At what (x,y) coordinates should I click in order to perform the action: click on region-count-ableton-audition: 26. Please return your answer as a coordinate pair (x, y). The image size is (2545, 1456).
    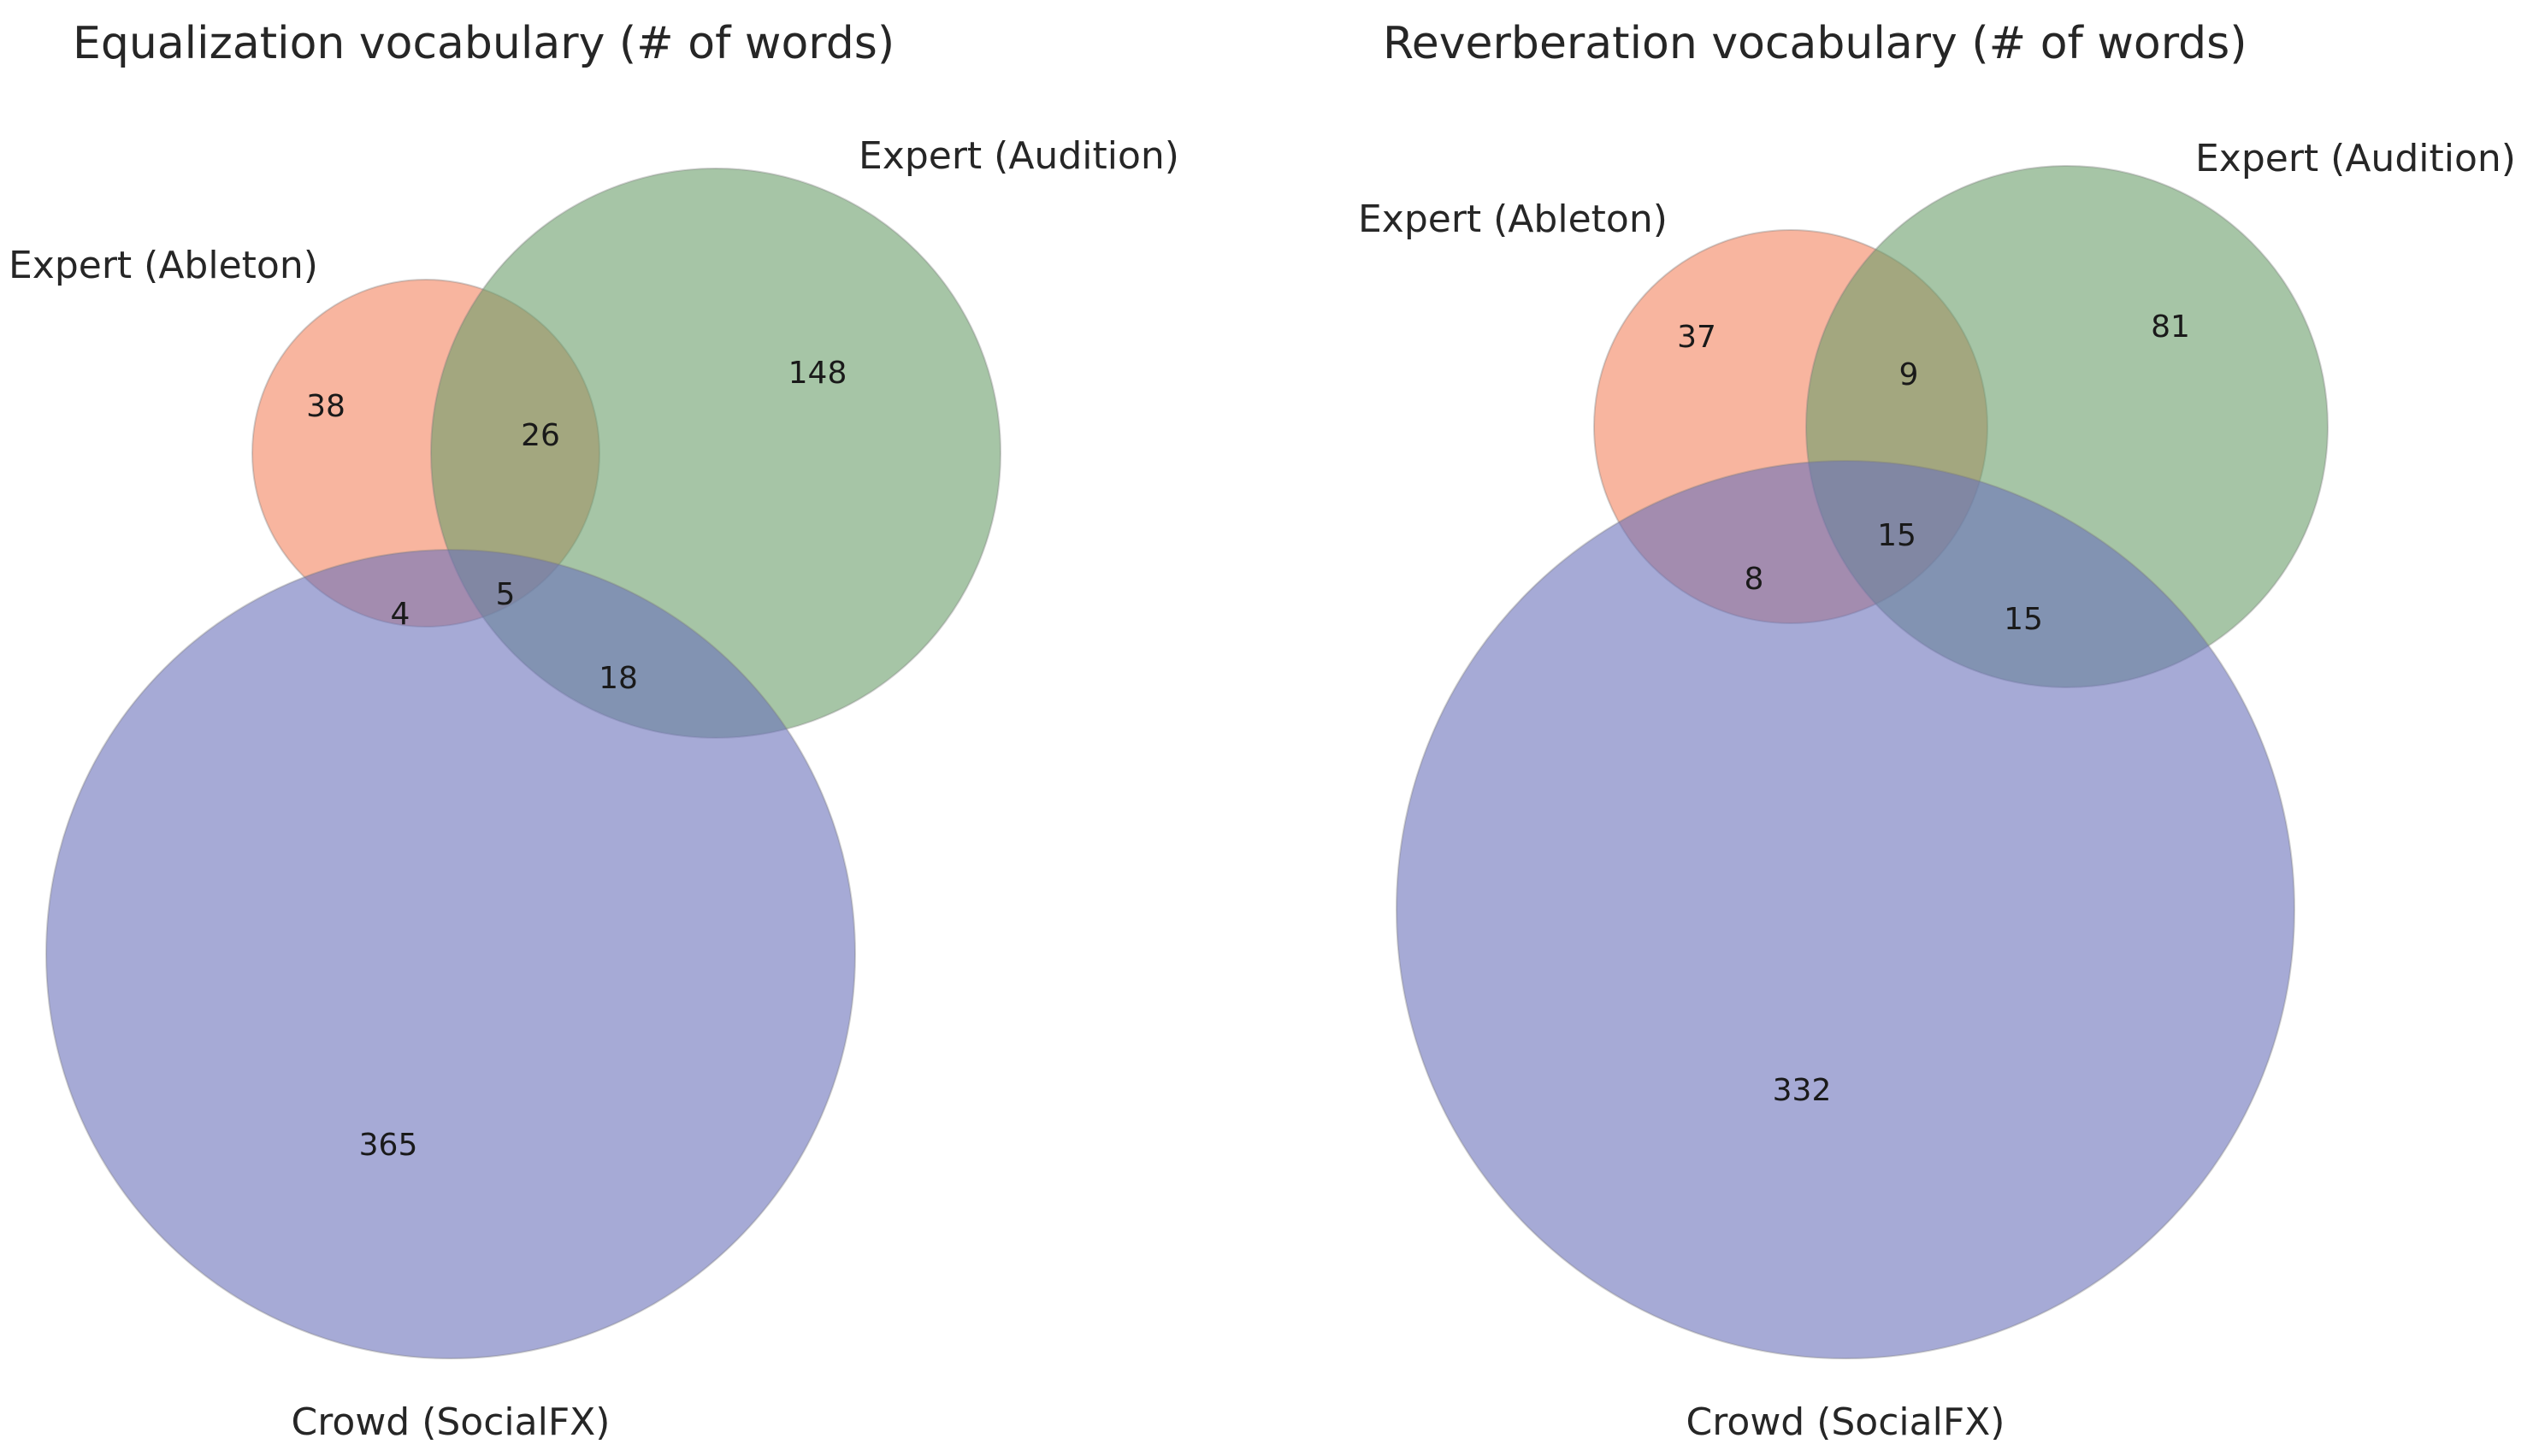
    Looking at the image, I should click on (540, 436).